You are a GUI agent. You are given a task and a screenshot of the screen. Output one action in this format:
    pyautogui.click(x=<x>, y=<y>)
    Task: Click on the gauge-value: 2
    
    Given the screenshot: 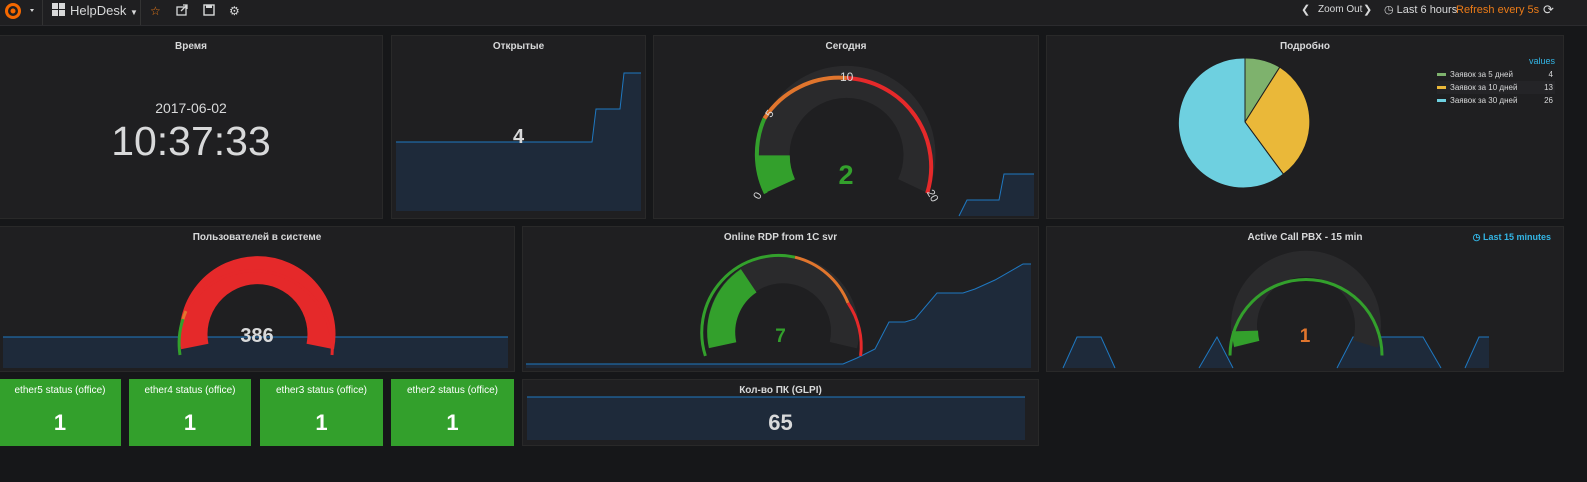 What is the action you would take?
    pyautogui.click(x=846, y=175)
    